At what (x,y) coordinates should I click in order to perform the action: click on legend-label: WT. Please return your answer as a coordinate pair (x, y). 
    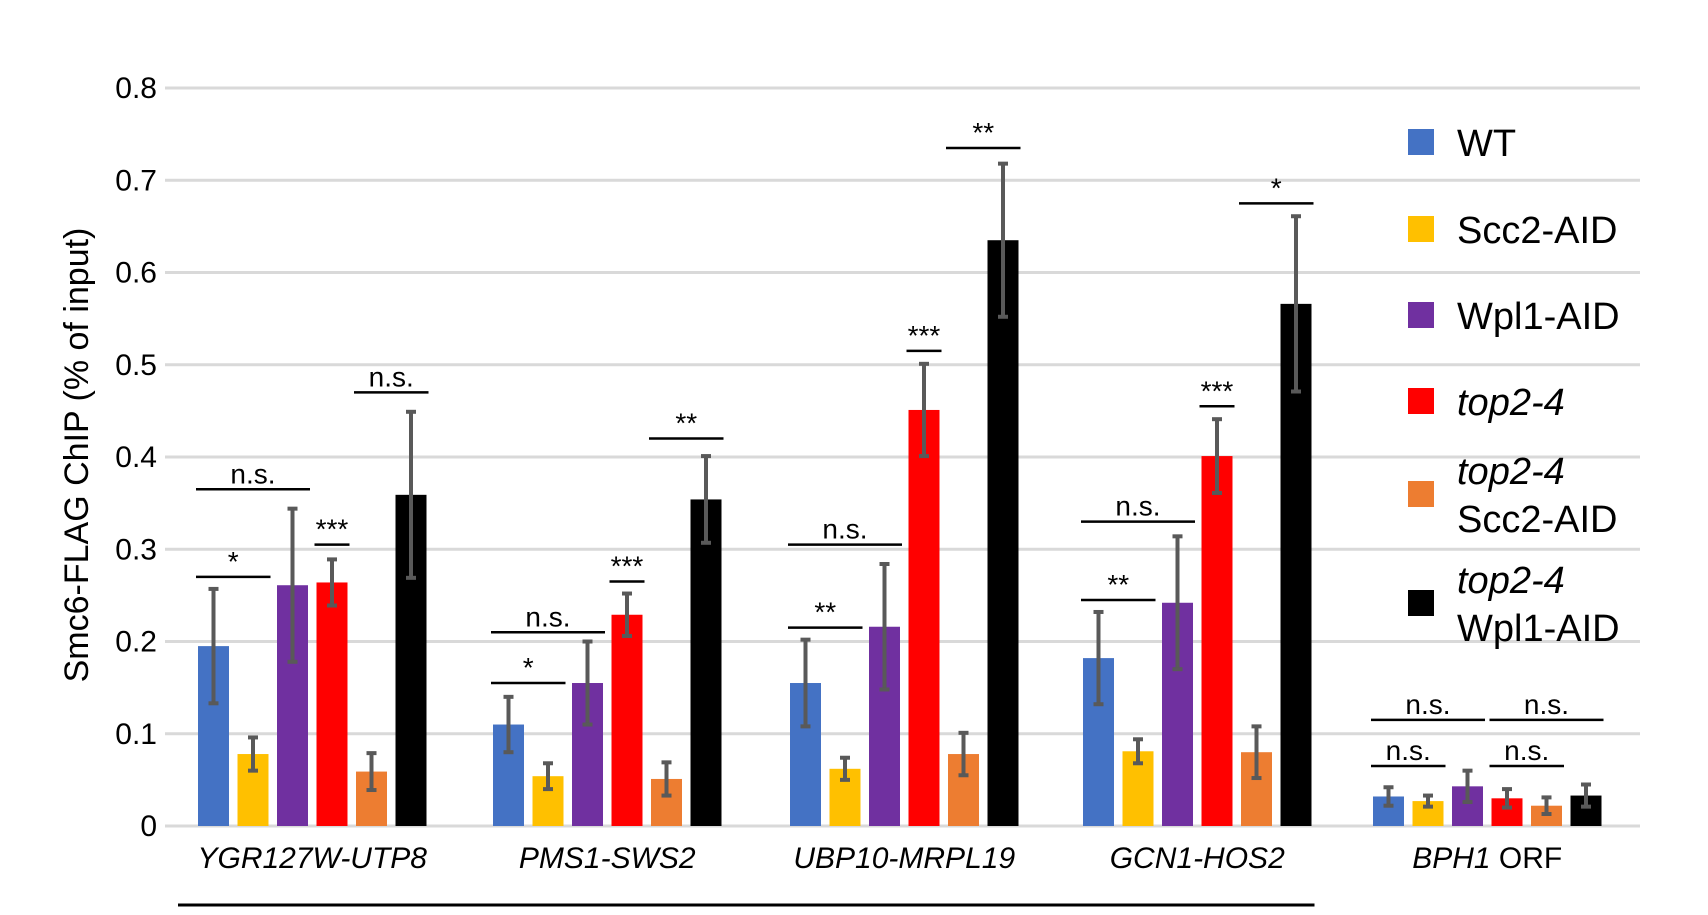
    Looking at the image, I should click on (1486, 144).